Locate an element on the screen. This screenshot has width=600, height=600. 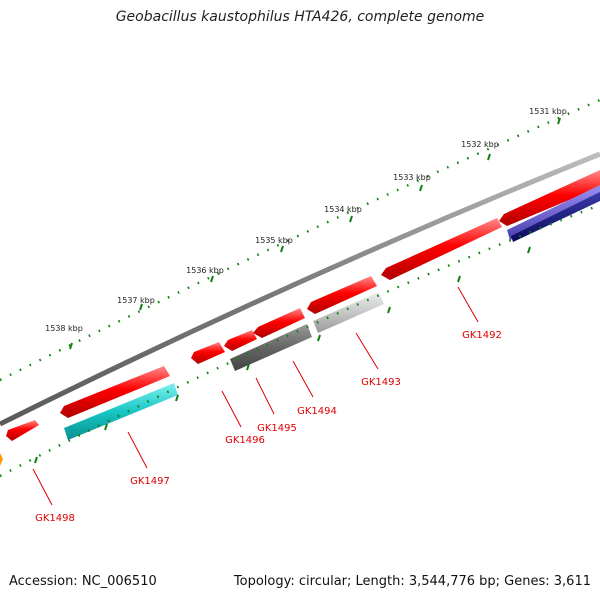
gene-label-gk1495: GK1495 is located at coordinates (277, 428).